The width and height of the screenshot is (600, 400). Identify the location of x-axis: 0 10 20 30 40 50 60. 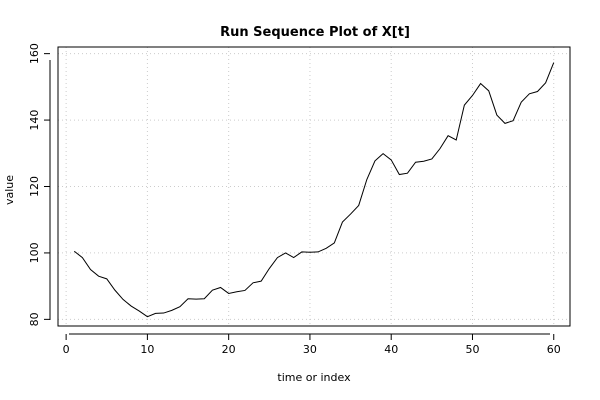
(312, 344).